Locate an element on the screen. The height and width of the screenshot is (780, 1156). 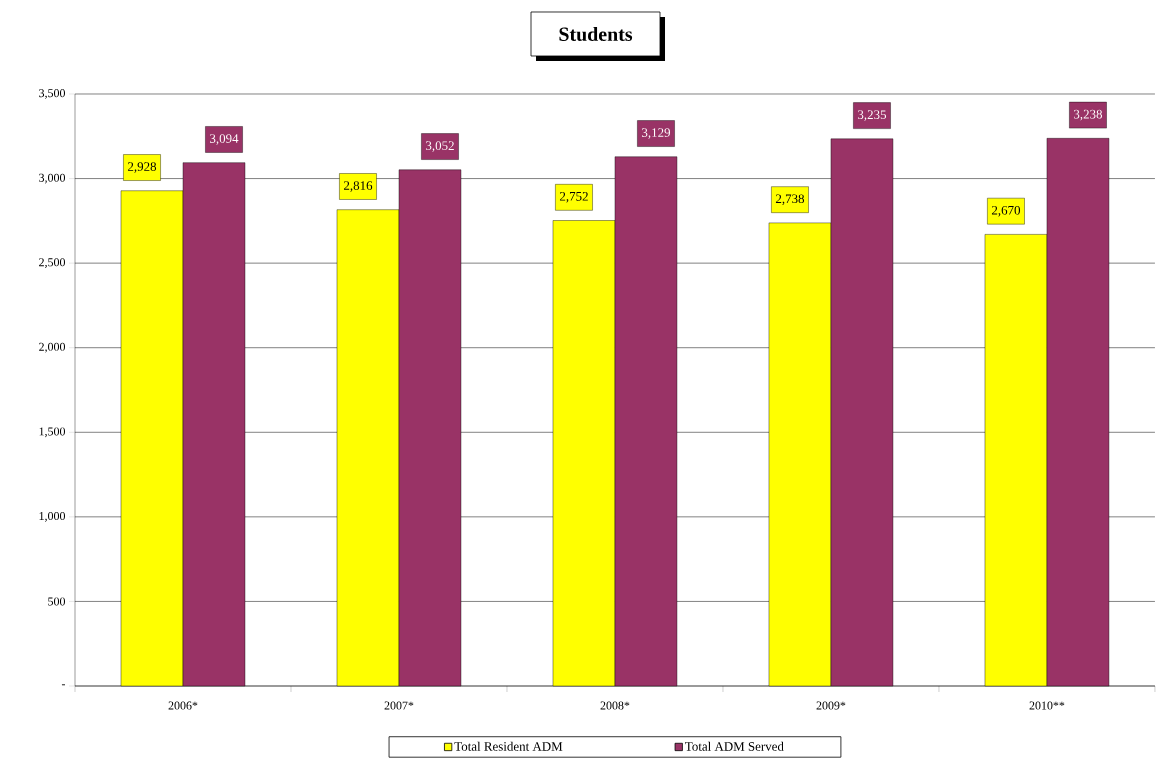
y-tick-label: - is located at coordinates (63, 685).